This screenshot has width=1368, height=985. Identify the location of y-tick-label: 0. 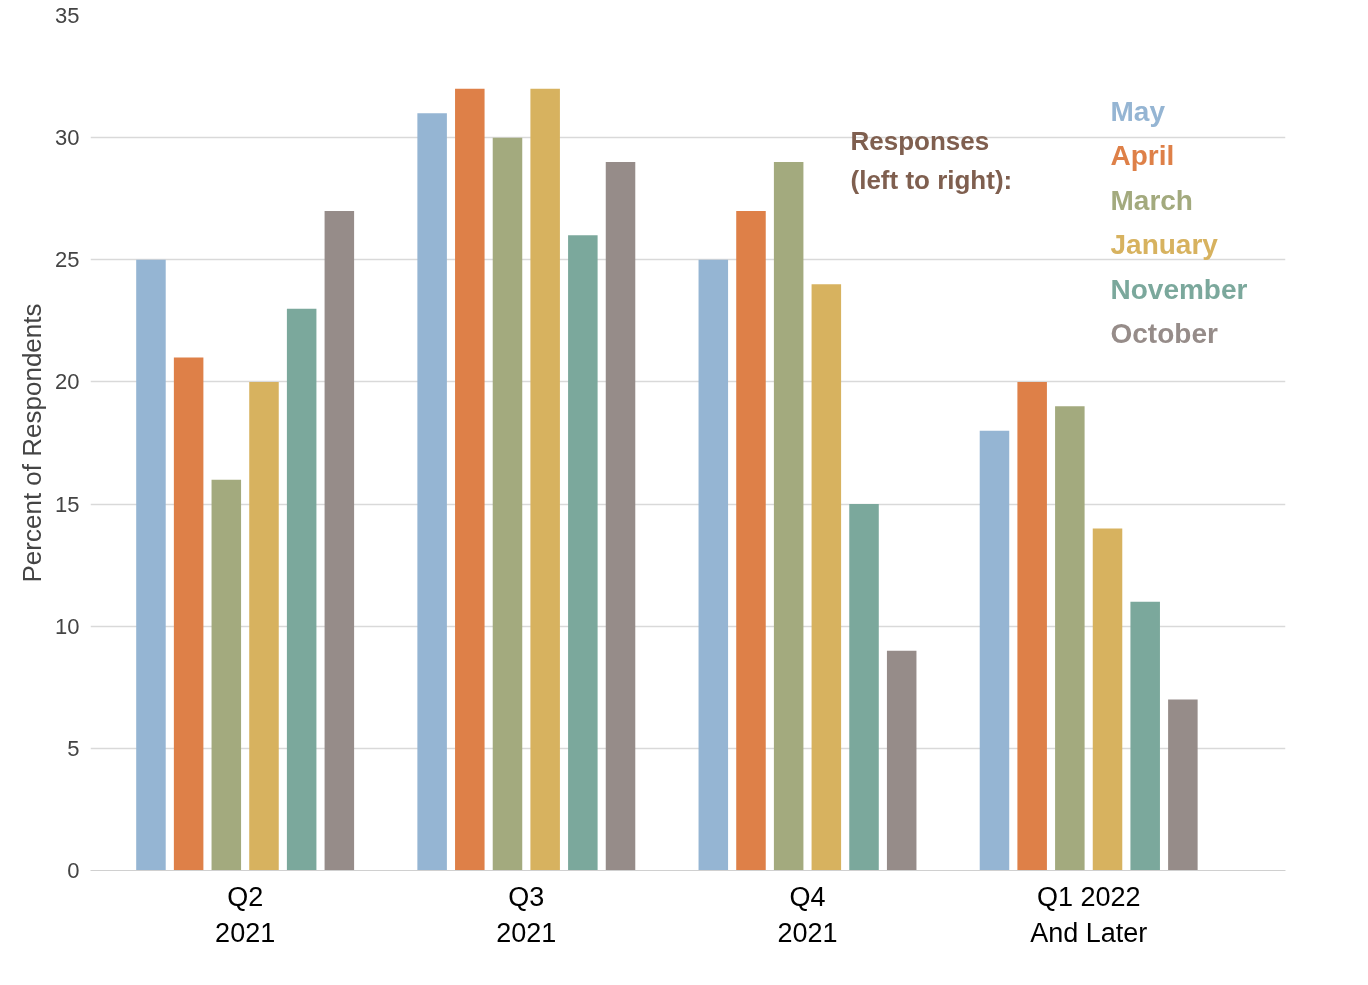
(73, 870).